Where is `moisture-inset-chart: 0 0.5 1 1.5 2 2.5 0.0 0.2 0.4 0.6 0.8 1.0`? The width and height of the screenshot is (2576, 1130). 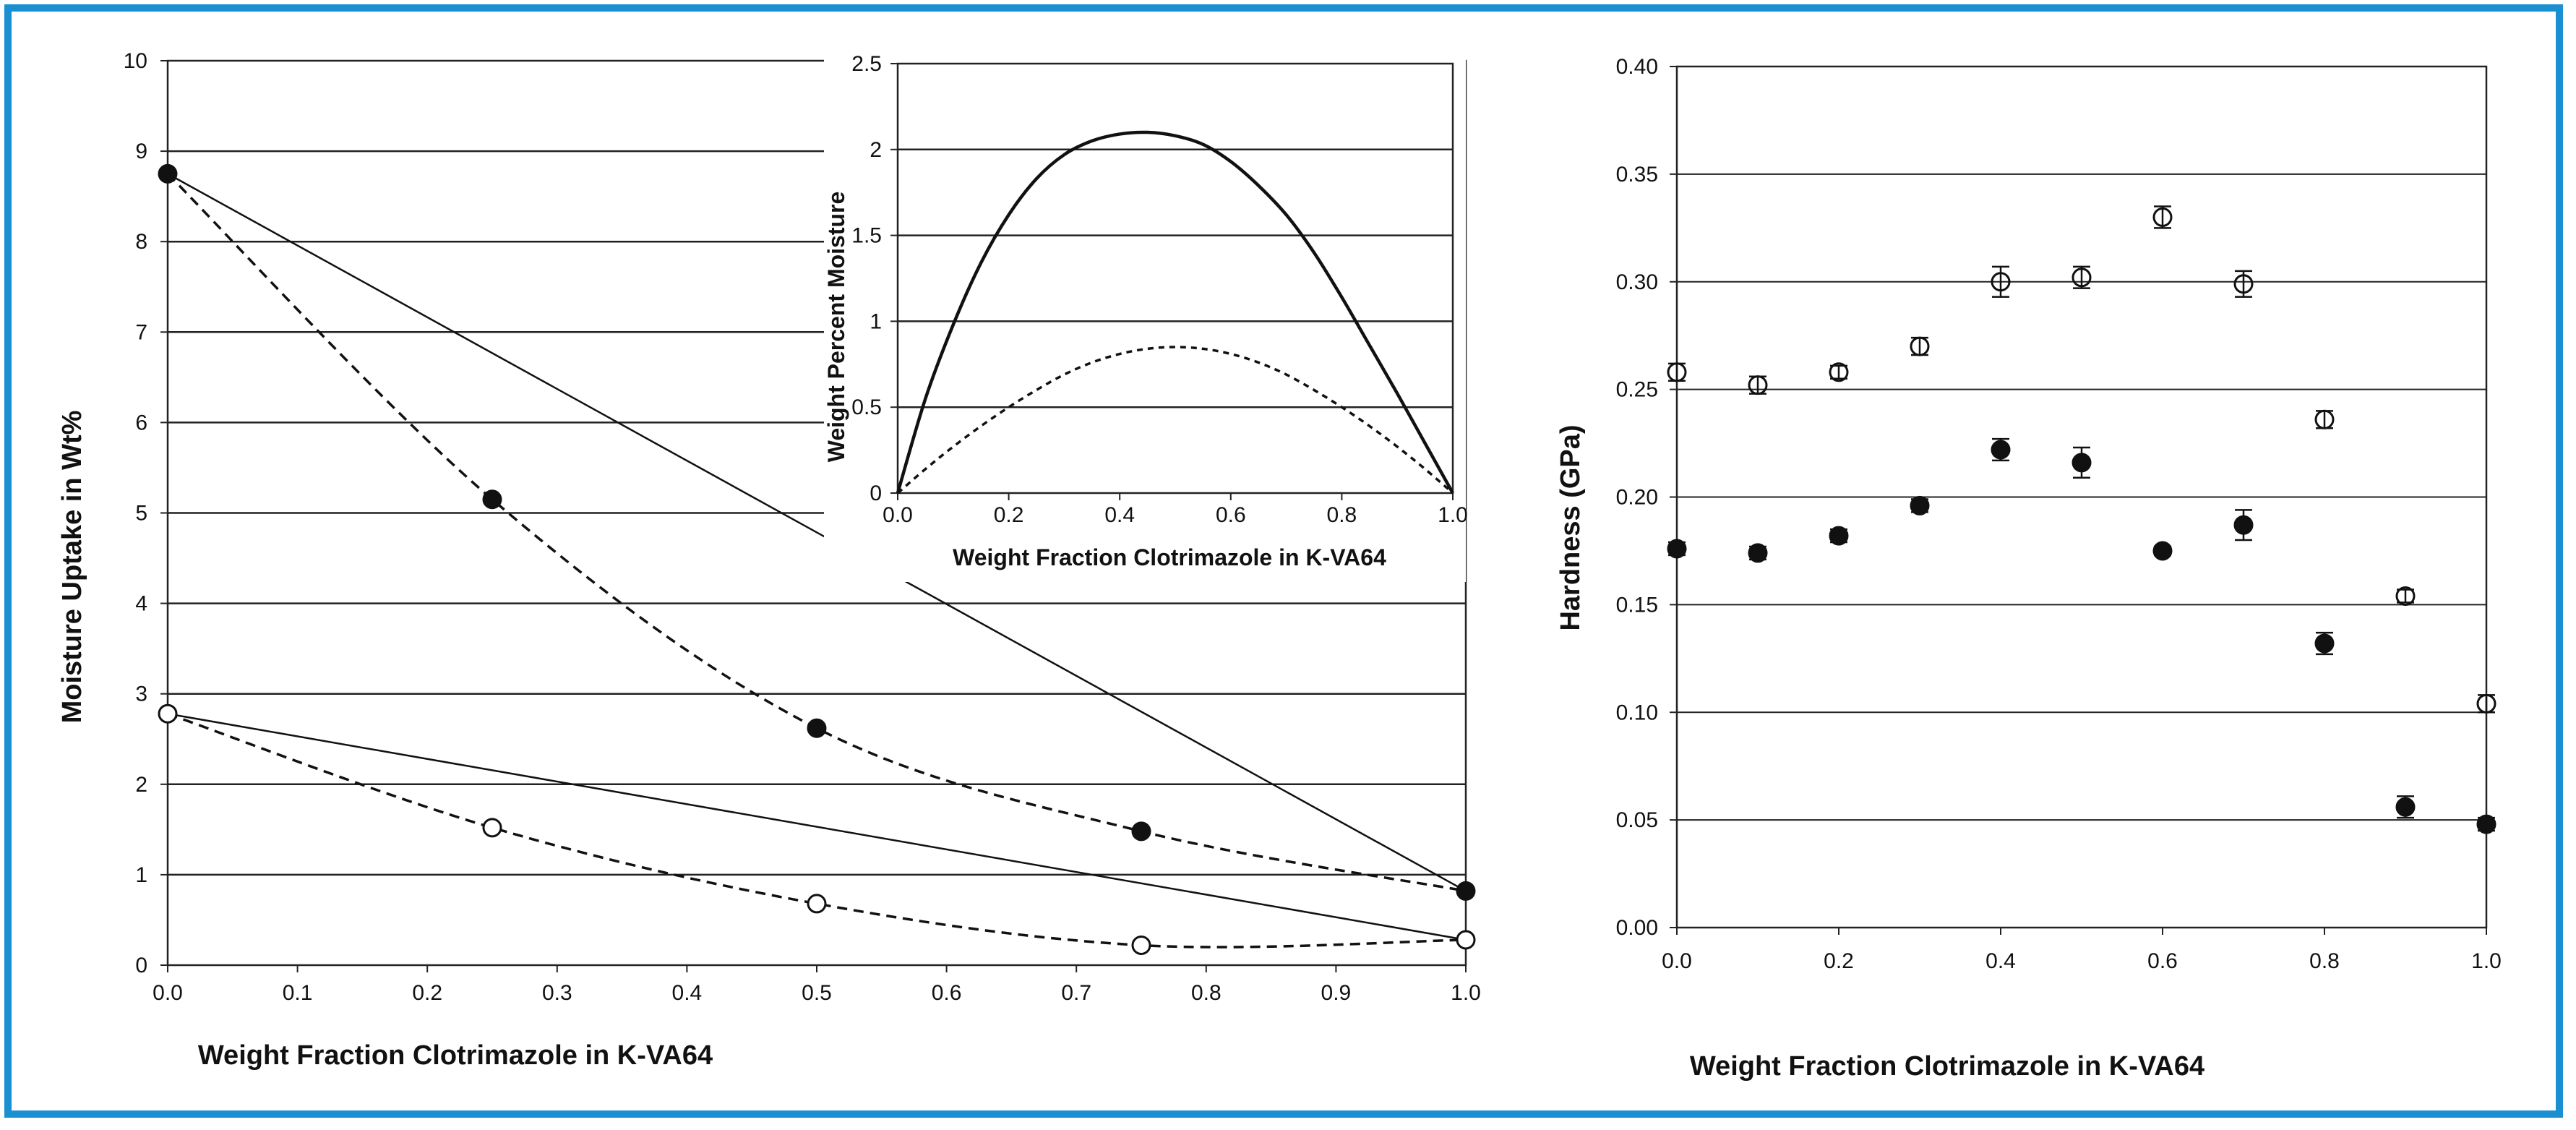
moisture-inset-chart: 0 0.5 1 1.5 2 2.5 0.0 0.2 0.4 0.6 0.8 1.0 is located at coordinates (1146, 316).